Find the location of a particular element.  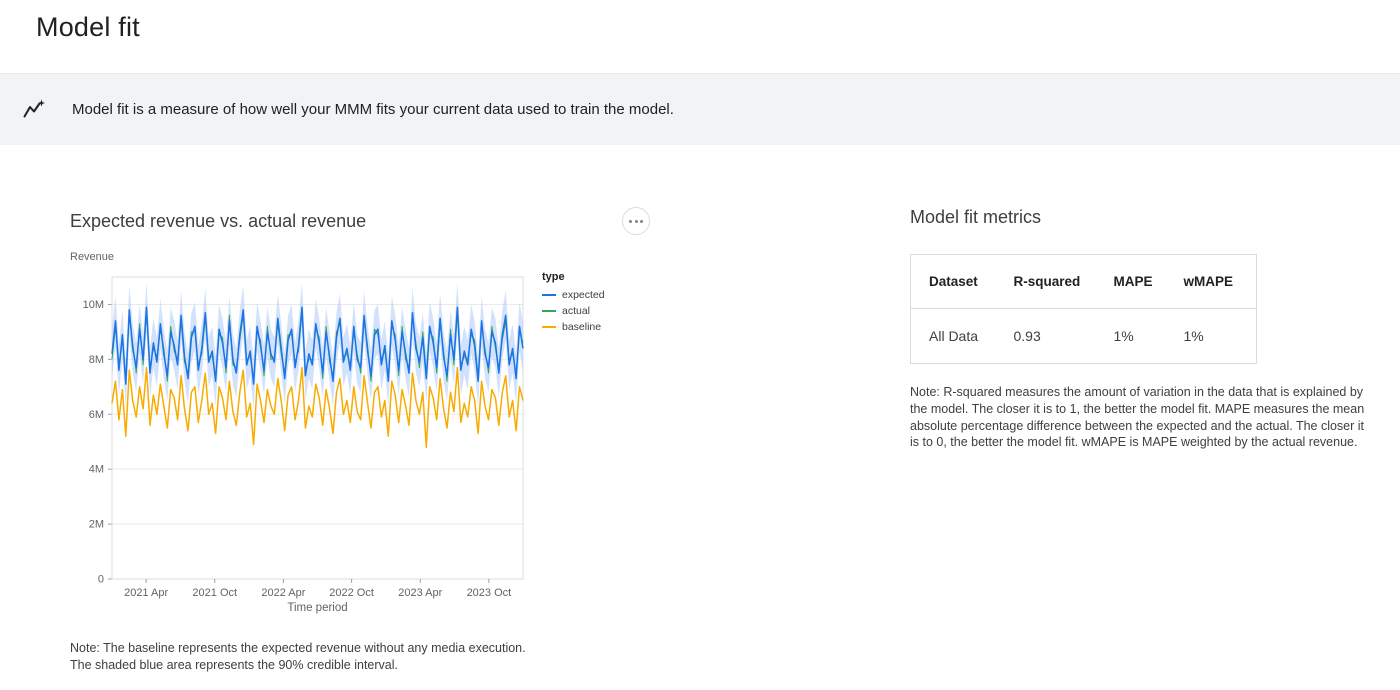

cell-mape: 1% is located at coordinates (1123, 336).